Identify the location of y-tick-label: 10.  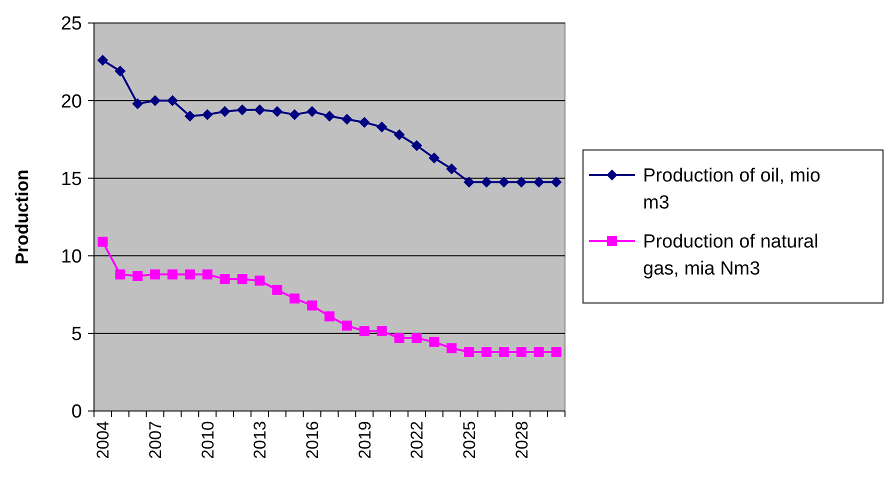
(71, 257).